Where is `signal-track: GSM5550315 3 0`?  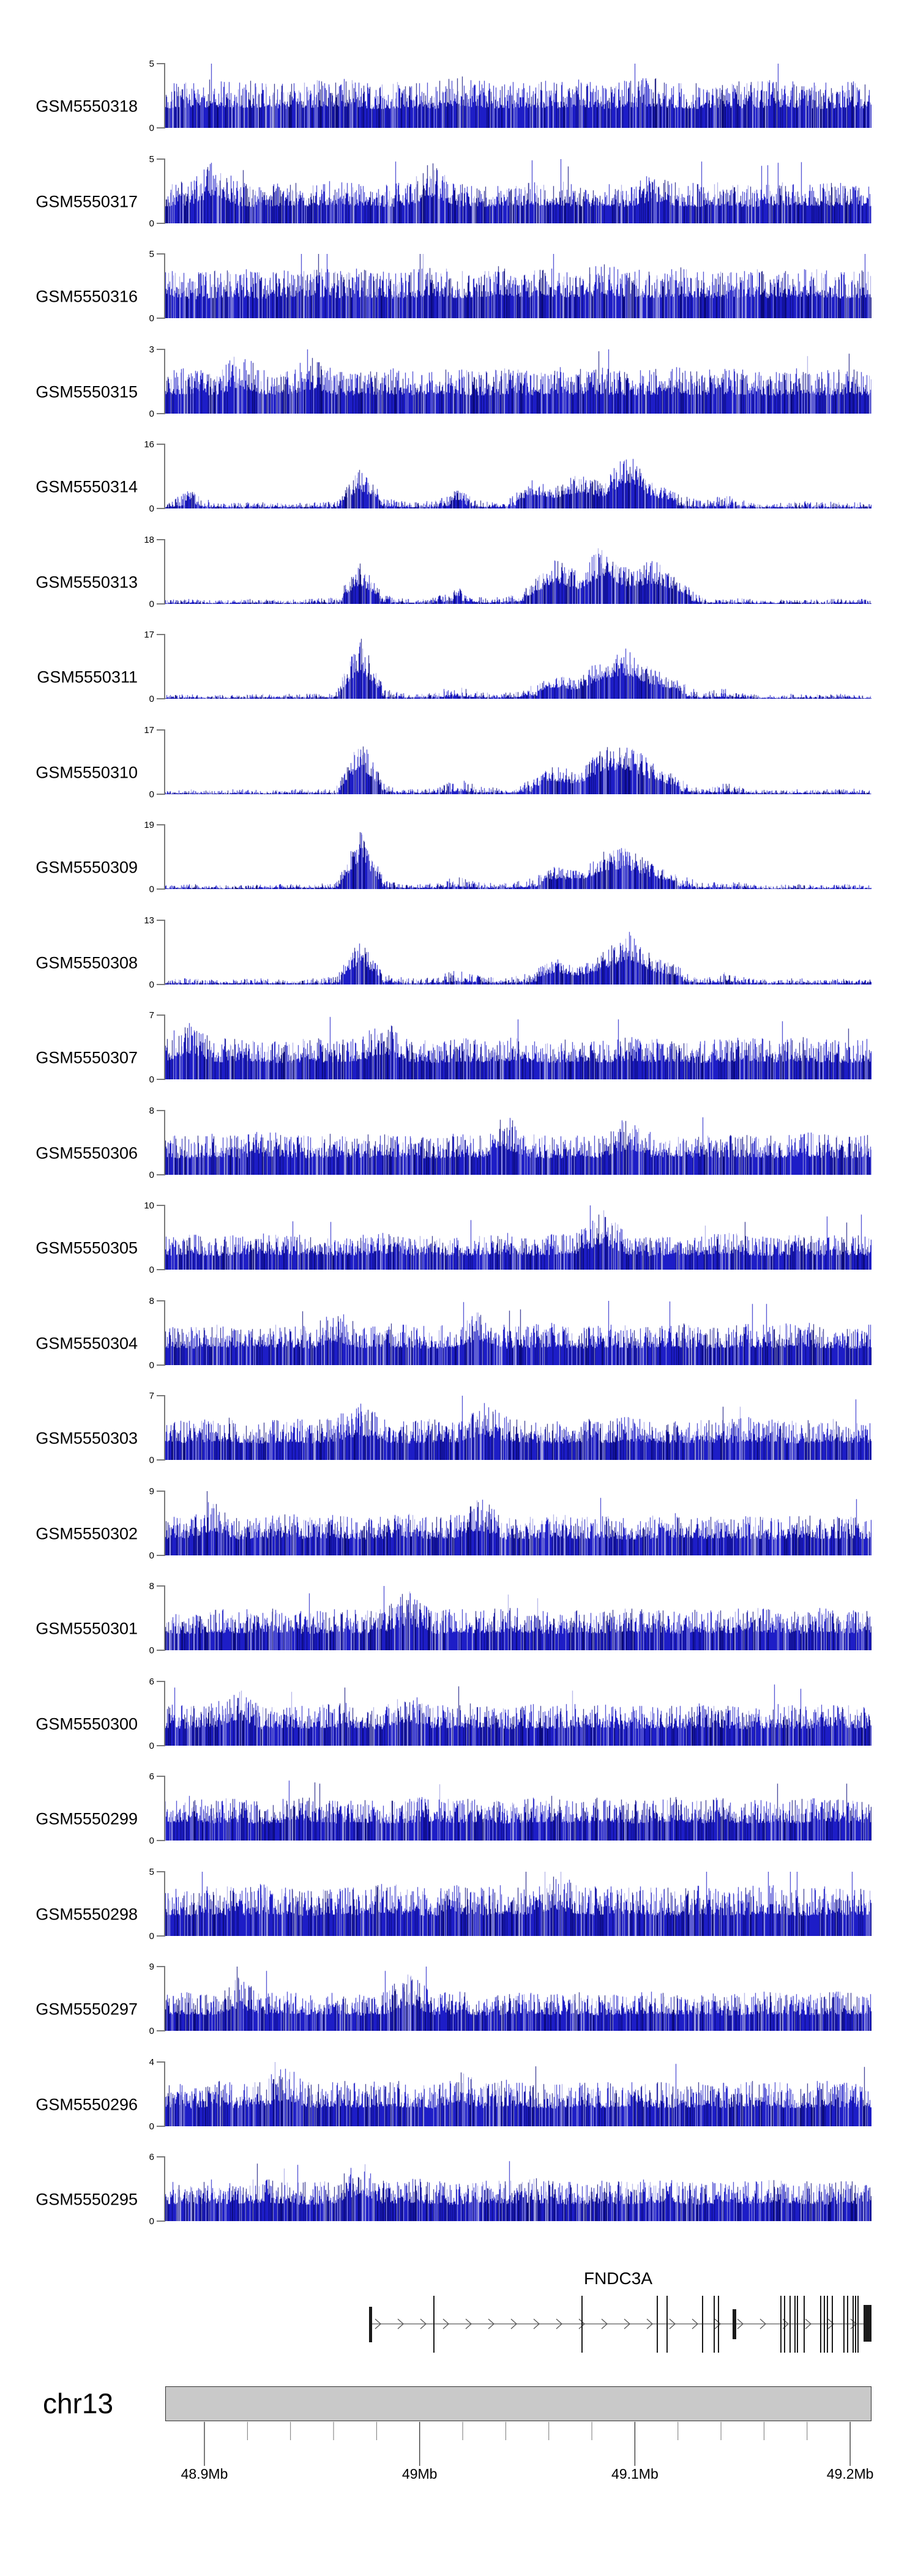 signal-track: GSM5550315 3 0 is located at coordinates (459, 382).